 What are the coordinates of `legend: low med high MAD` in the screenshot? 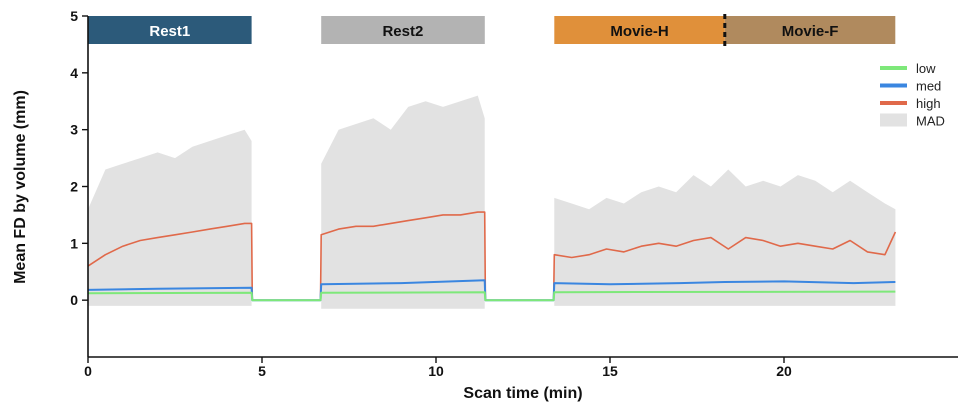 It's located at (912, 95).